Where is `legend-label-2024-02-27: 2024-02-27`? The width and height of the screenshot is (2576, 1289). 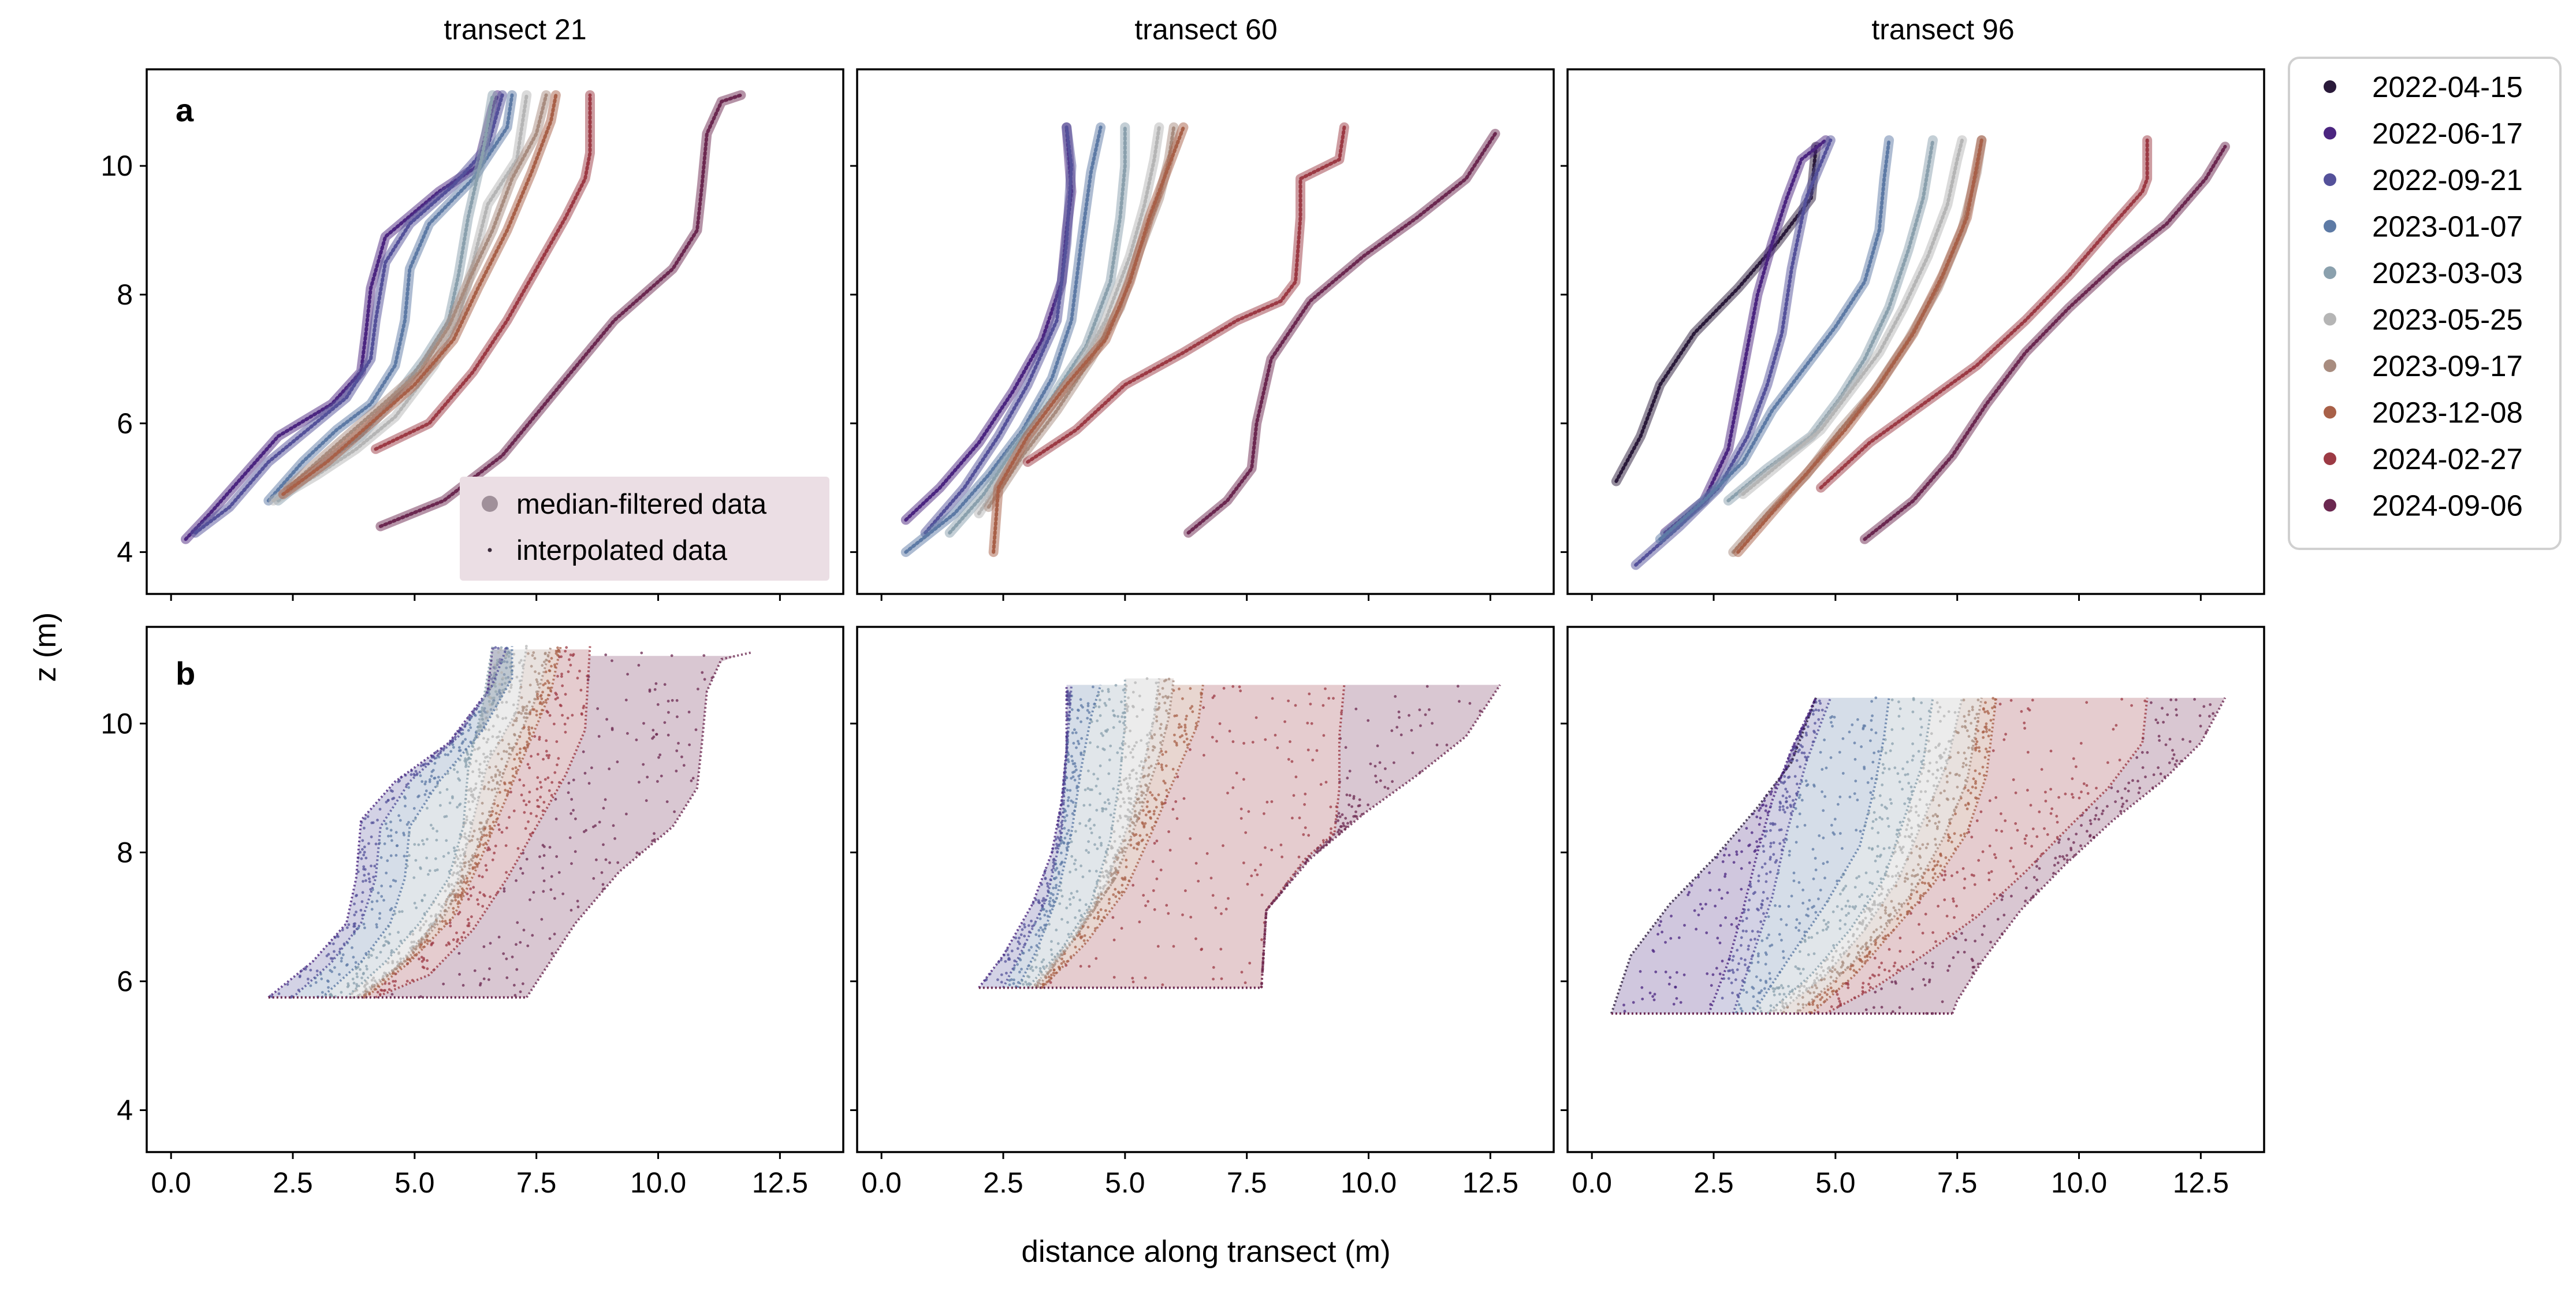
legend-label-2024-02-27: 2024-02-27 is located at coordinates (2448, 460).